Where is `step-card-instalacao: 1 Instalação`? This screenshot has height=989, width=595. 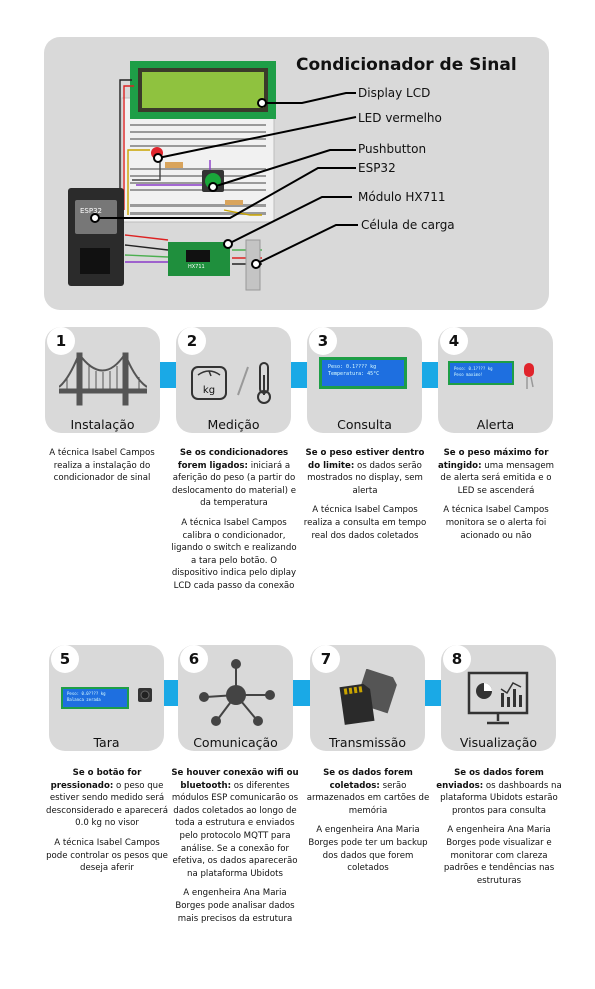
step-card-instalacao: 1 Instalação is located at coordinates (102, 380).